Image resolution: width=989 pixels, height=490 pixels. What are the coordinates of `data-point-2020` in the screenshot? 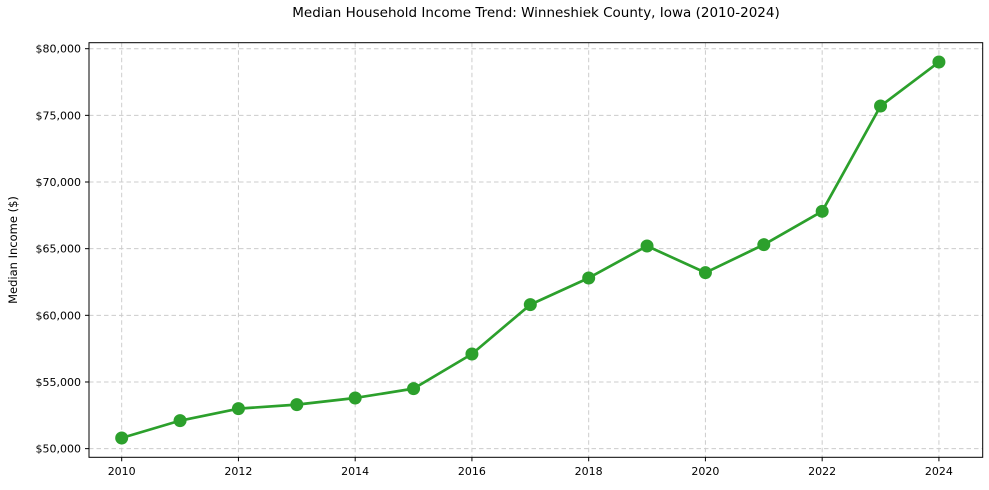 It's located at (705, 273).